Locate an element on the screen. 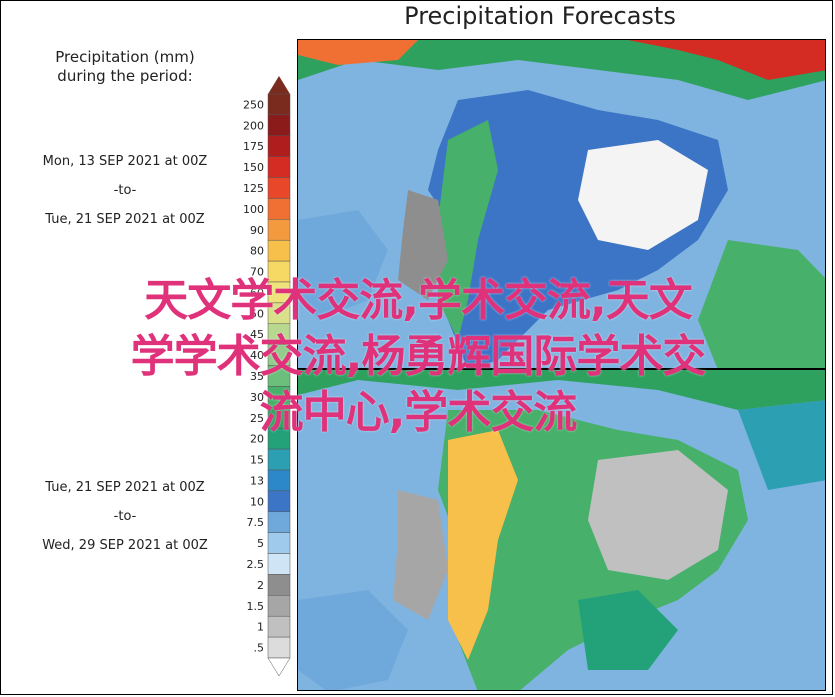 Image resolution: width=835 pixels, height=697 pixels. scale-bottom-arrow is located at coordinates (279, 666).